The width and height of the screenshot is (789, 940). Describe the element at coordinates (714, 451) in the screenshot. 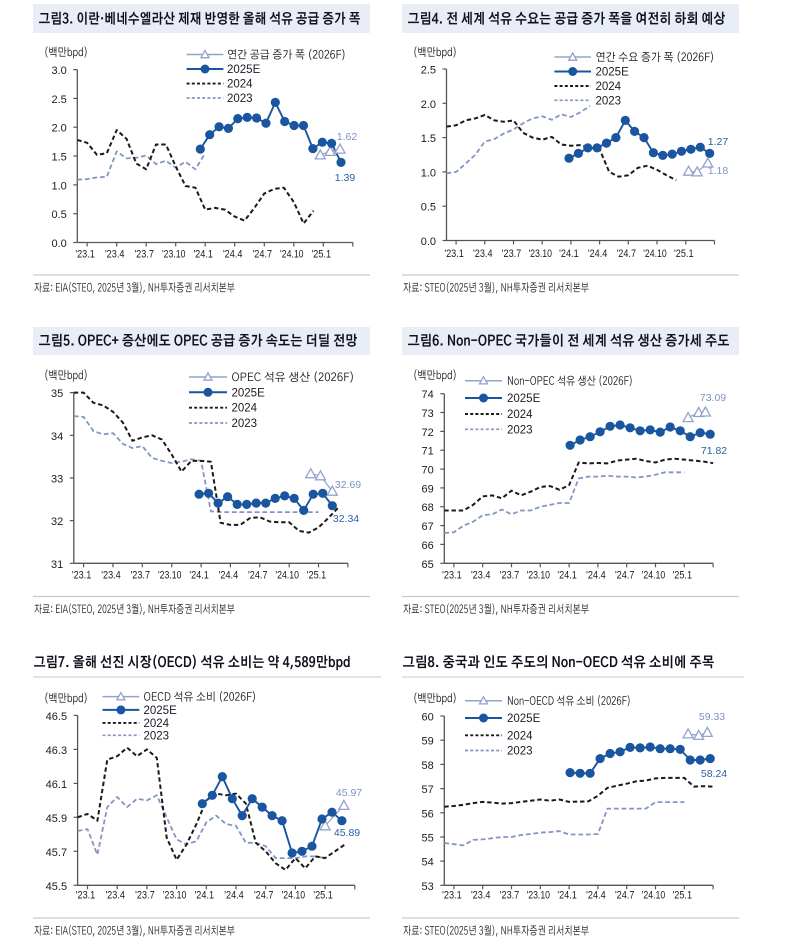

I see `svg-text: 71.82` at that location.